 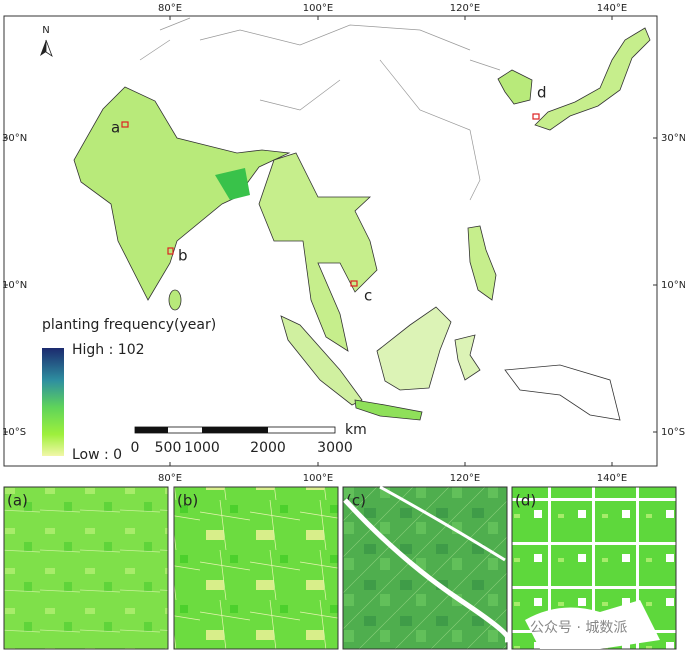 What do you see at coordinates (175, 300) in the screenshot?
I see `land-srilanka` at bounding box center [175, 300].